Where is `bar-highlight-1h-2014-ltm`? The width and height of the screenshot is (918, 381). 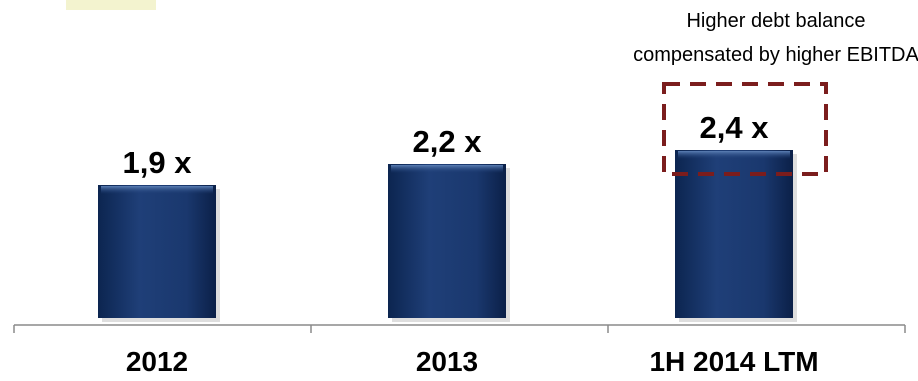 bar-highlight-1h-2014-ltm is located at coordinates (734, 155).